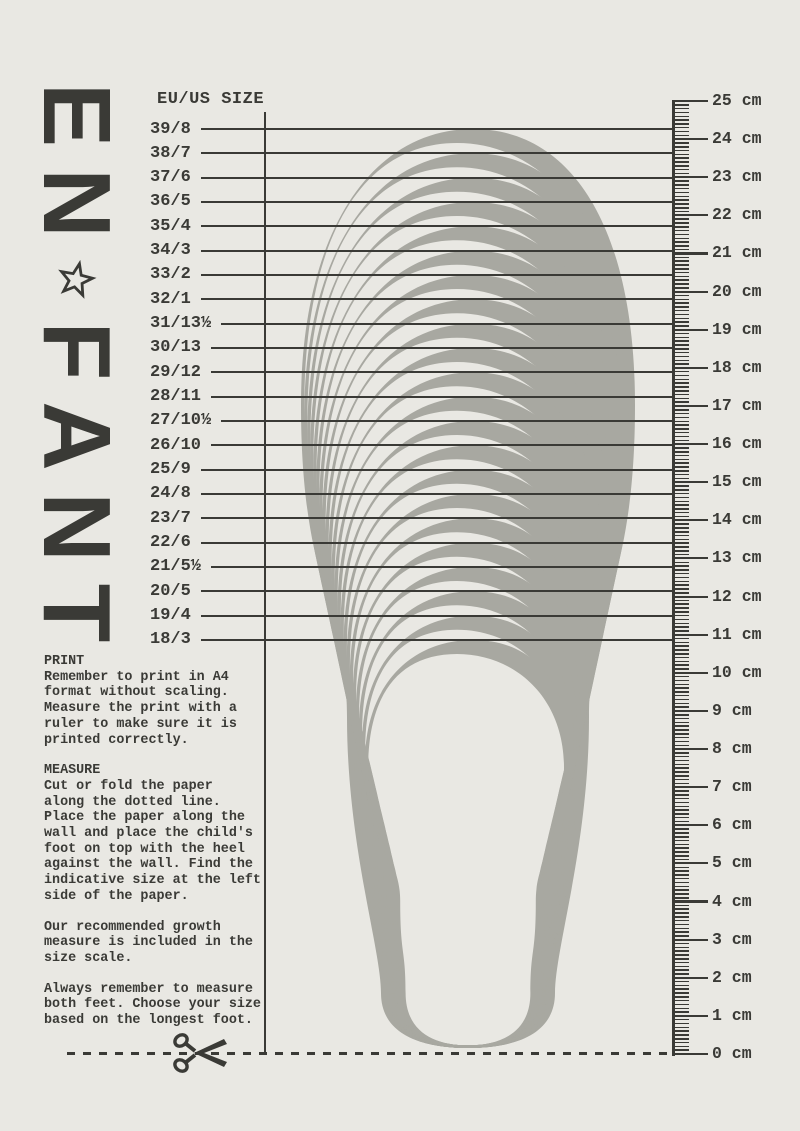 The width and height of the screenshot is (800, 1131). I want to click on size-row: 31/13½, so click(411, 324).